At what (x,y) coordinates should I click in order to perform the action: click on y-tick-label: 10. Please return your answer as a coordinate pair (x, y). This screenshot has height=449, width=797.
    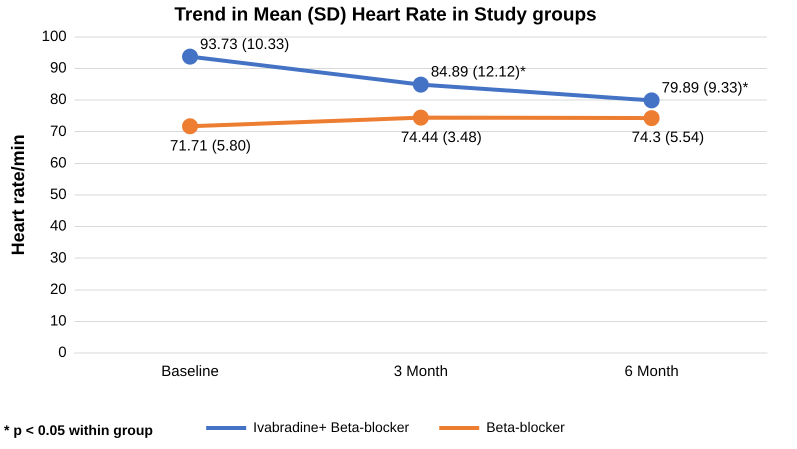
    Looking at the image, I should click on (58, 321).